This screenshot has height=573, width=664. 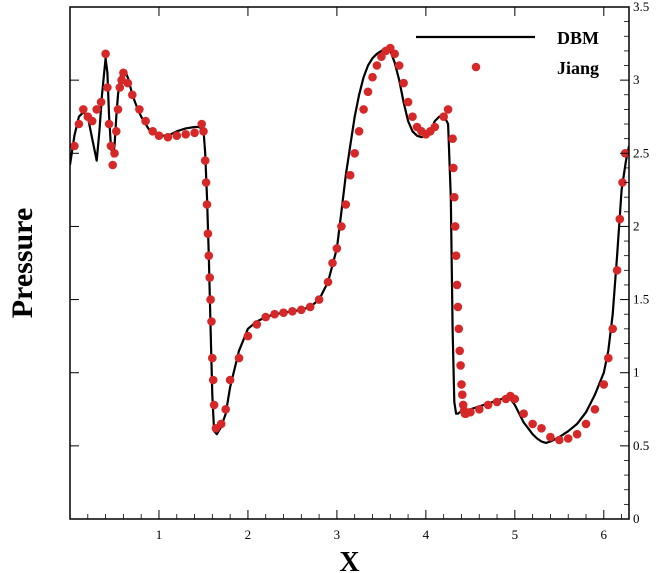 I want to click on x-axis-title: X, so click(x=349, y=560).